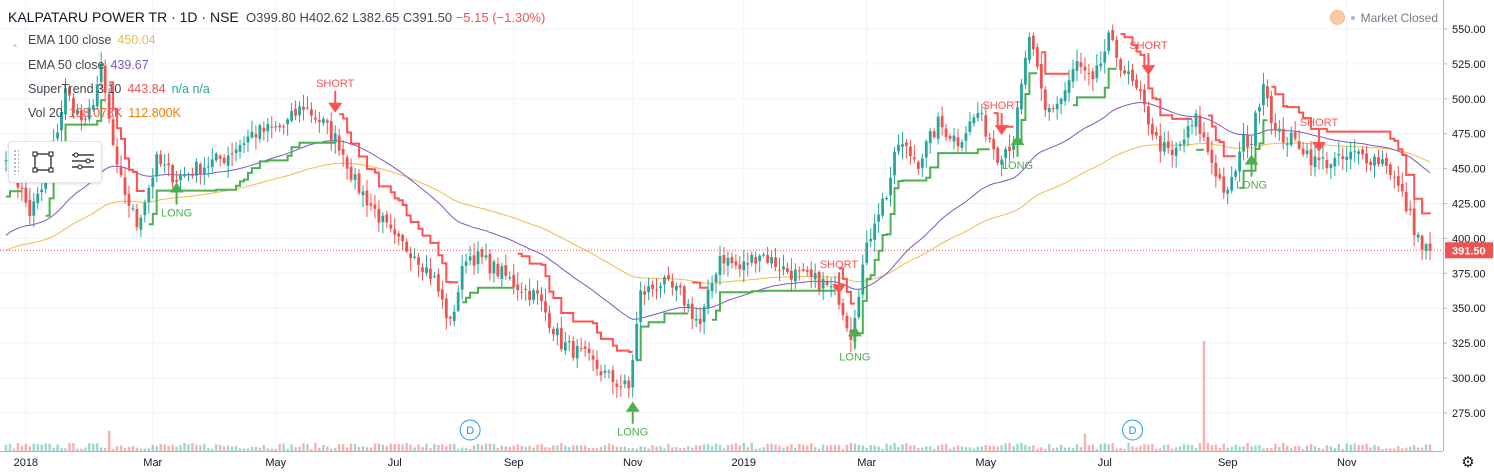 The width and height of the screenshot is (1494, 474). I want to click on collapse-chevron-icon: ‸, so click(15, 40).